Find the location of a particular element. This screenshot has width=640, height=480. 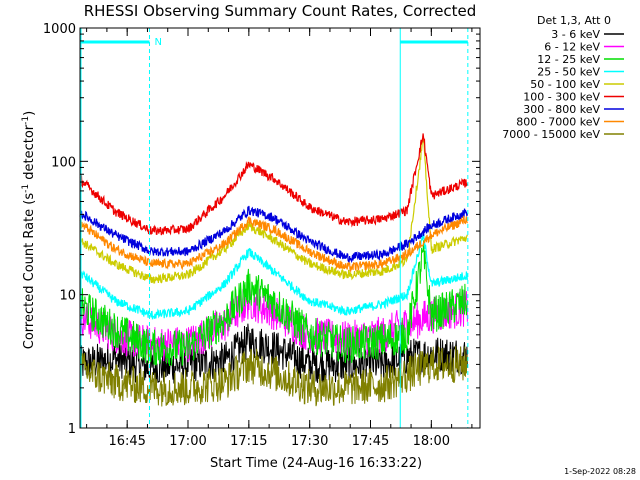

x-tick-label-4: 17:45 is located at coordinates (370, 441).